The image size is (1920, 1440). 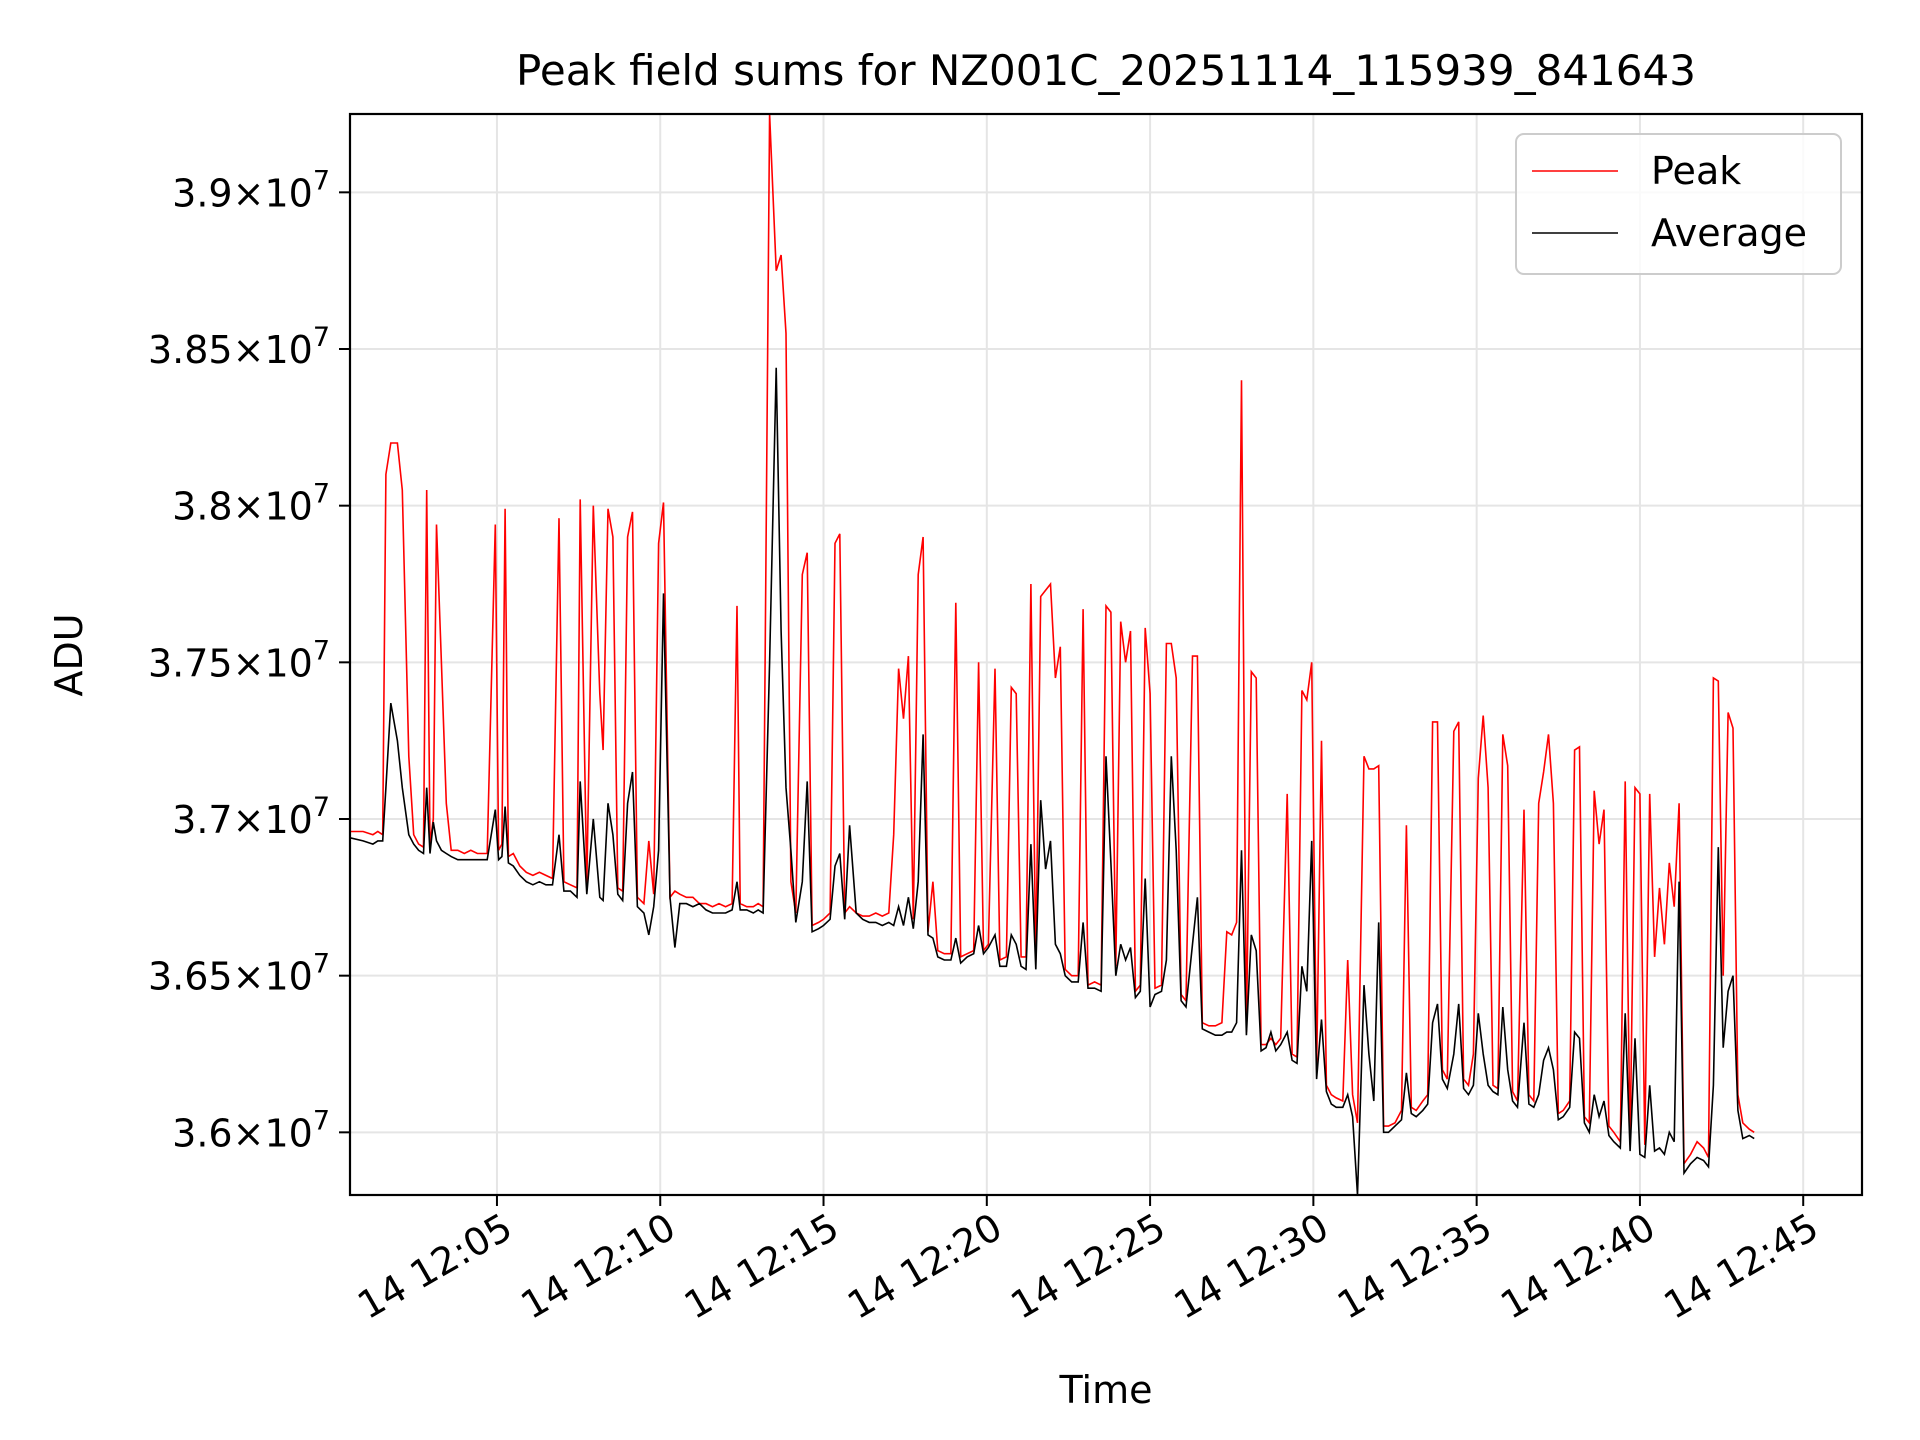 I want to click on y-tick-label-1: 3.65×107, so click(x=239, y=974).